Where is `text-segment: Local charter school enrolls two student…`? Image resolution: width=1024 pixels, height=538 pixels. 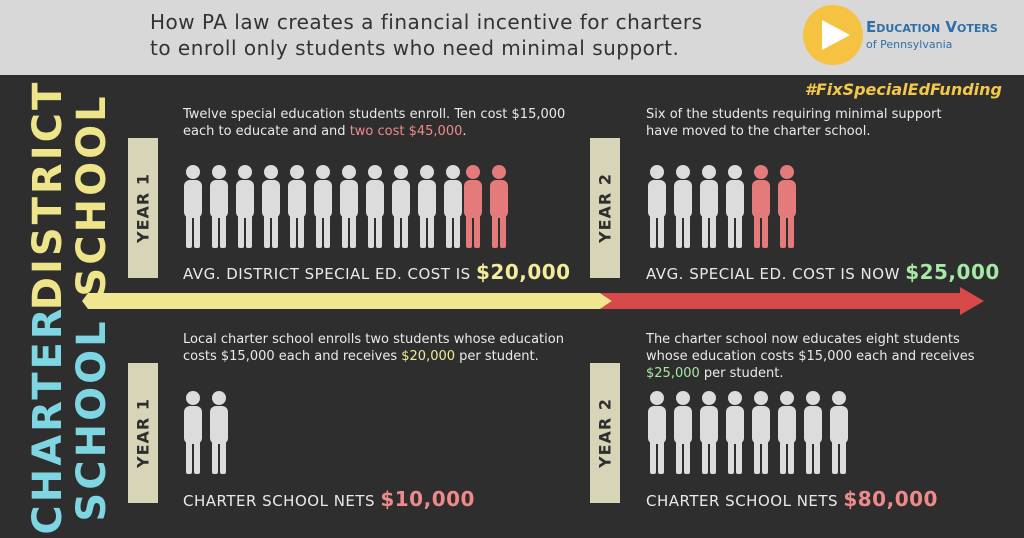 text-segment: Local charter school enrolls two student… is located at coordinates (373, 348).